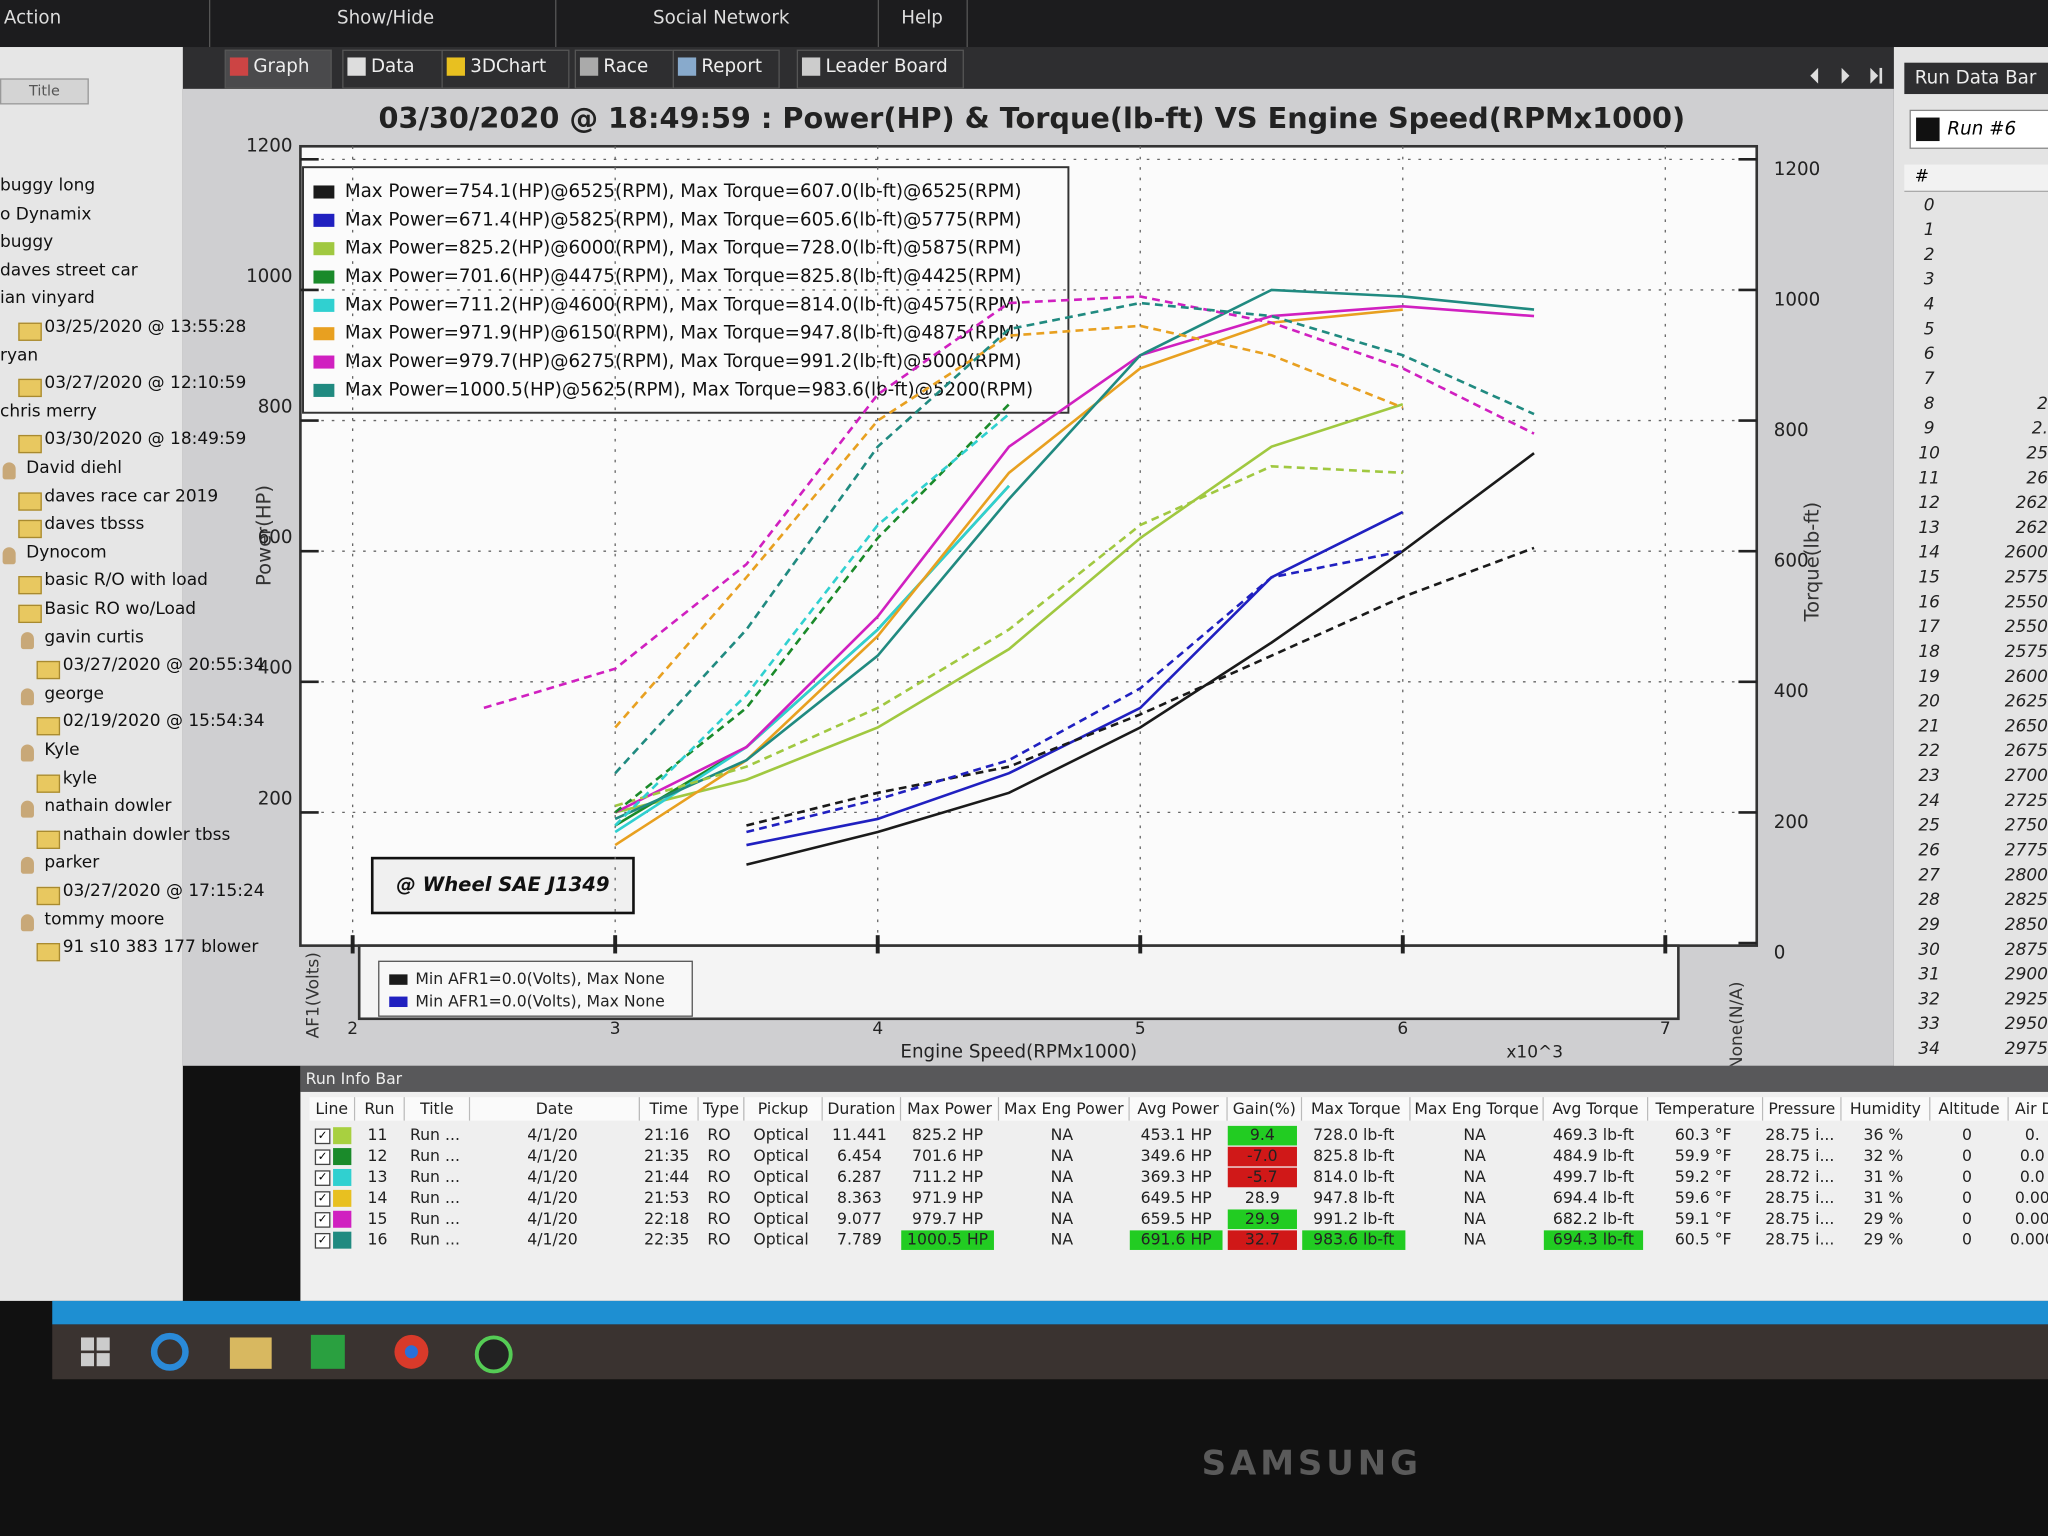  I want to click on dyno-icon, so click(493, 1354).